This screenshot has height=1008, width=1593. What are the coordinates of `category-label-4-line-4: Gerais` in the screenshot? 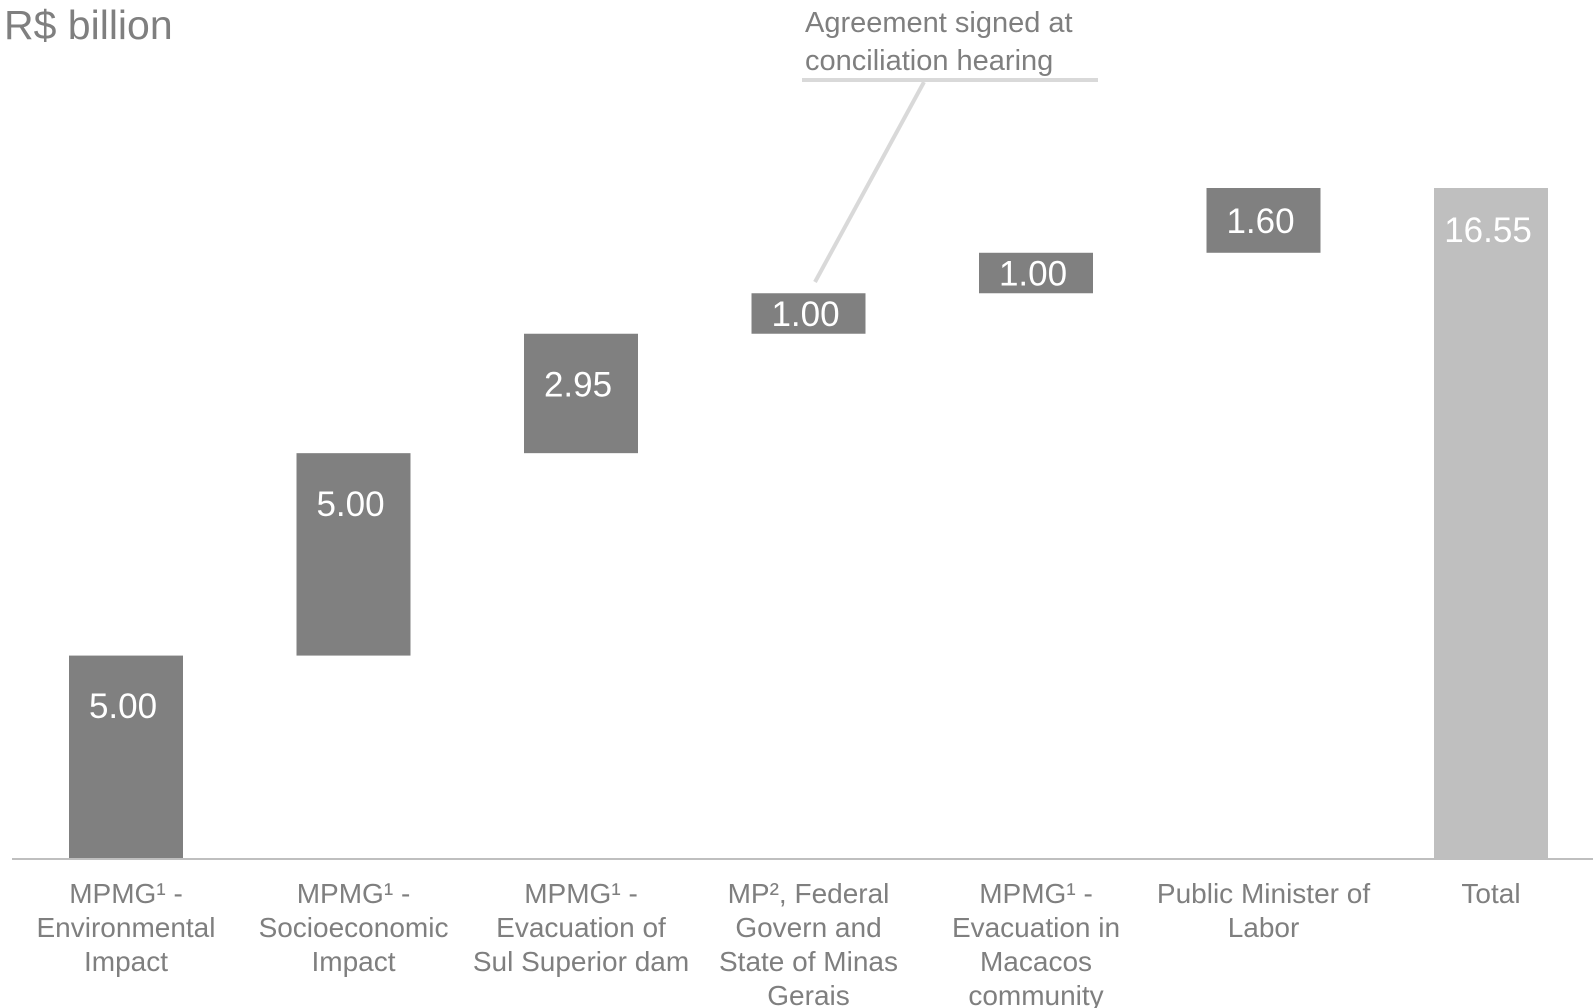 It's located at (808, 994).